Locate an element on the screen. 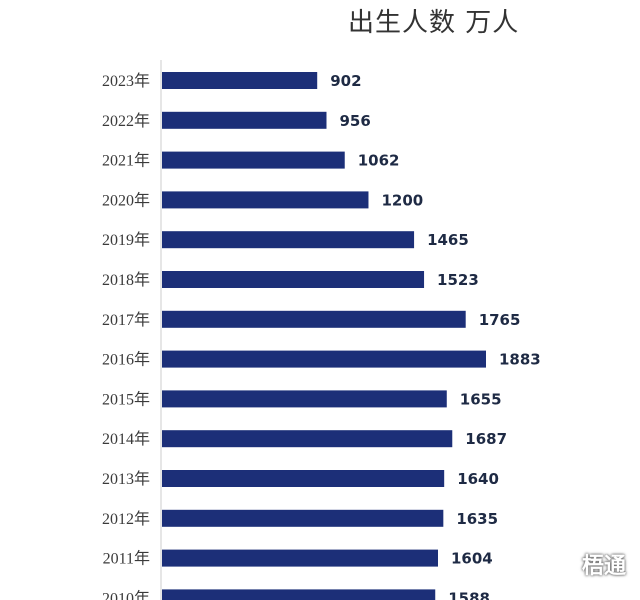  y-tick-label: 2013年 is located at coordinates (126, 479).